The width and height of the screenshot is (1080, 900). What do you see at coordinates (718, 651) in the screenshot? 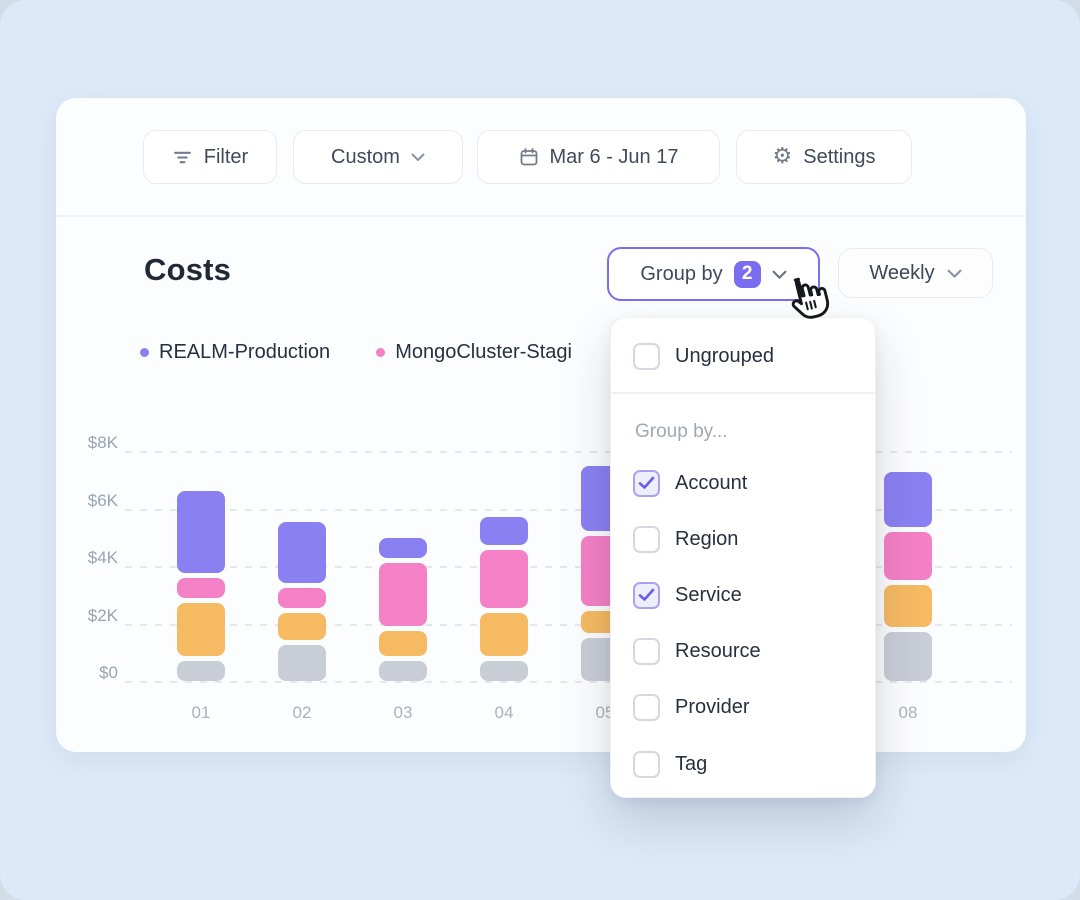
I see `menu-option-label: Resource` at bounding box center [718, 651].